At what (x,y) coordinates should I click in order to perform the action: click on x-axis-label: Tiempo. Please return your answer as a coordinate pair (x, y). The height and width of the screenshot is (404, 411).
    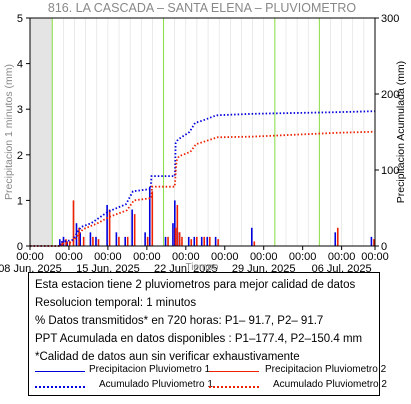
    Looking at the image, I should click on (202, 267).